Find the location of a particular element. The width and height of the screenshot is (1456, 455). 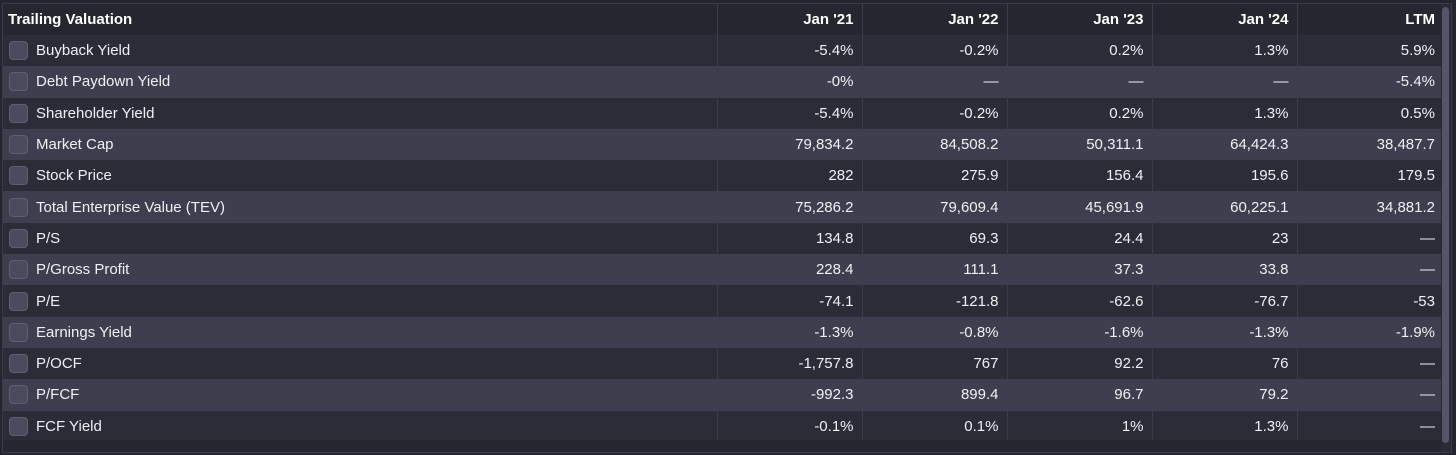

row-label: P/Gross Profit is located at coordinates (83, 270).